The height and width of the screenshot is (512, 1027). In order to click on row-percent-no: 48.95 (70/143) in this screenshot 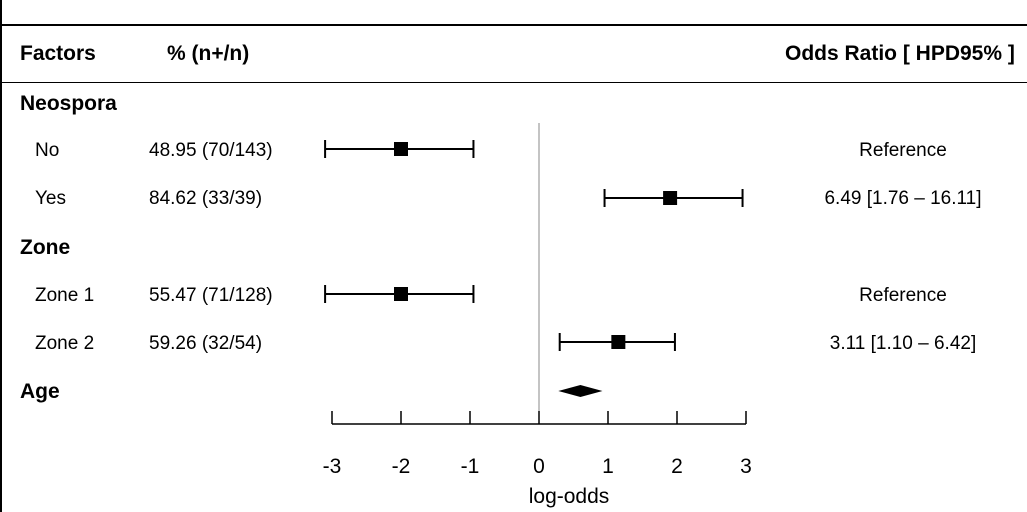, I will do `click(211, 150)`.